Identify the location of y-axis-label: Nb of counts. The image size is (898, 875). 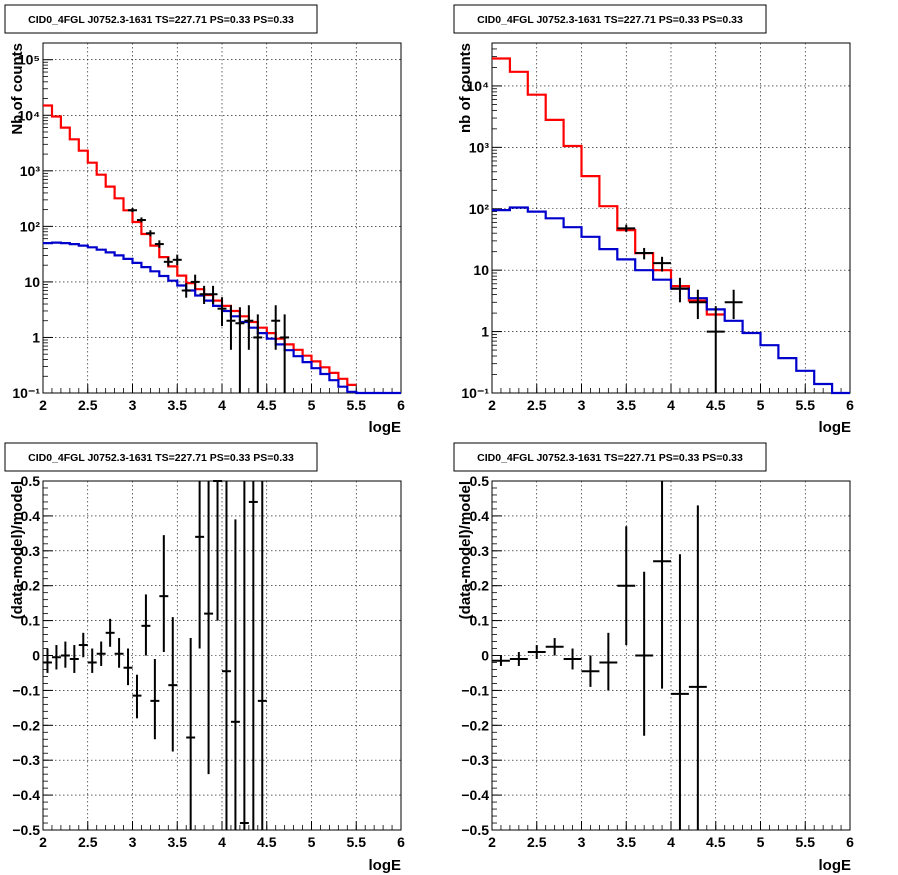
(17, 89).